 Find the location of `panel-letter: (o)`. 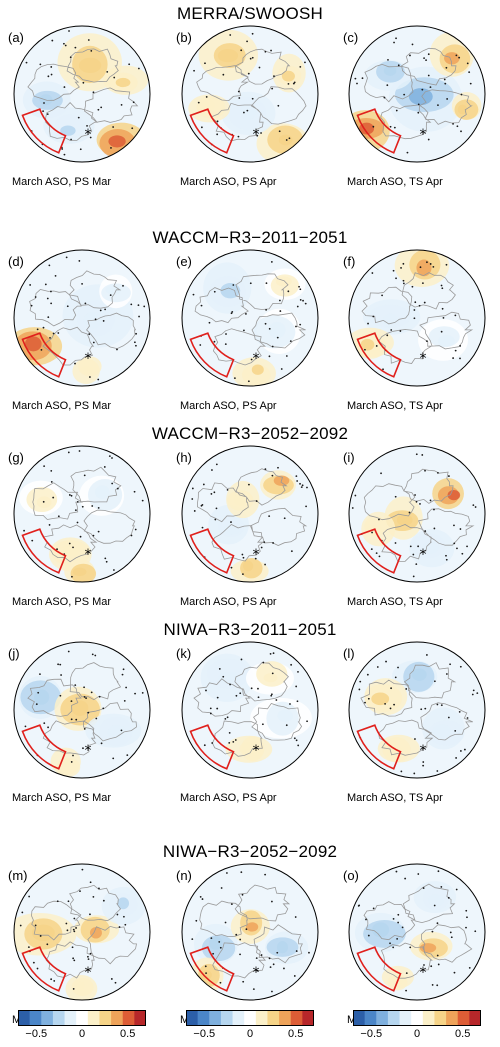

panel-letter: (o) is located at coordinates (351, 875).